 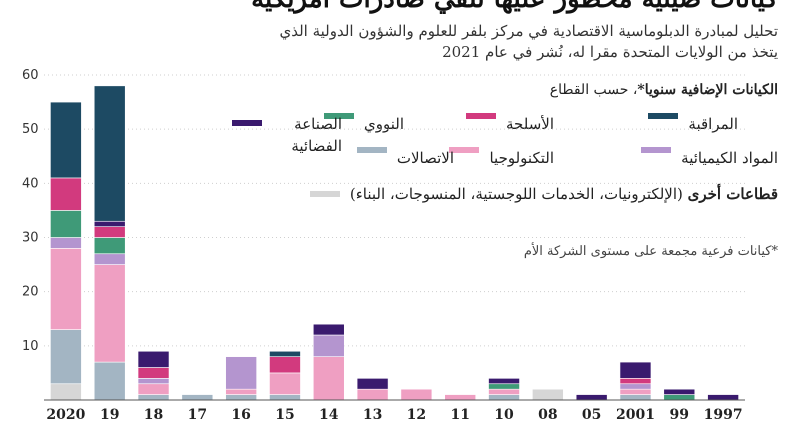 I want to click on y-tick-label: 10, so click(x=30, y=346).